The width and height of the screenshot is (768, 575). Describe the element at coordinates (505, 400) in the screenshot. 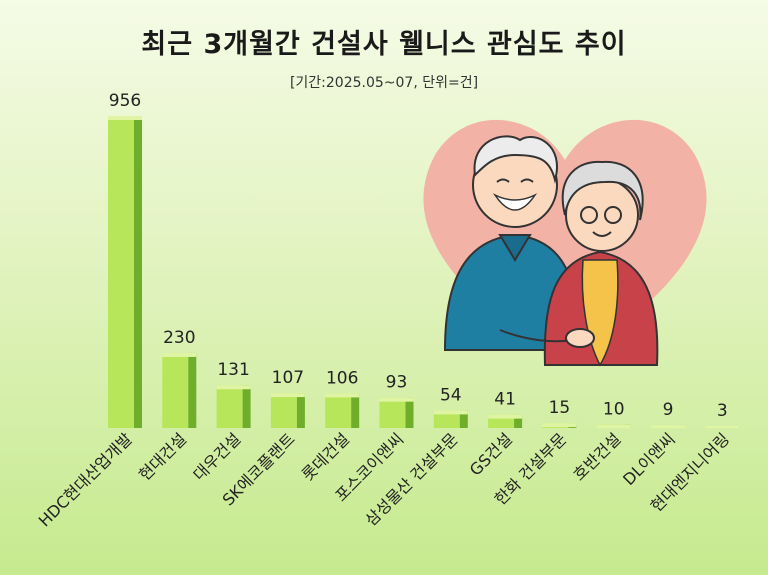

I see `value-label-7: 41` at that location.